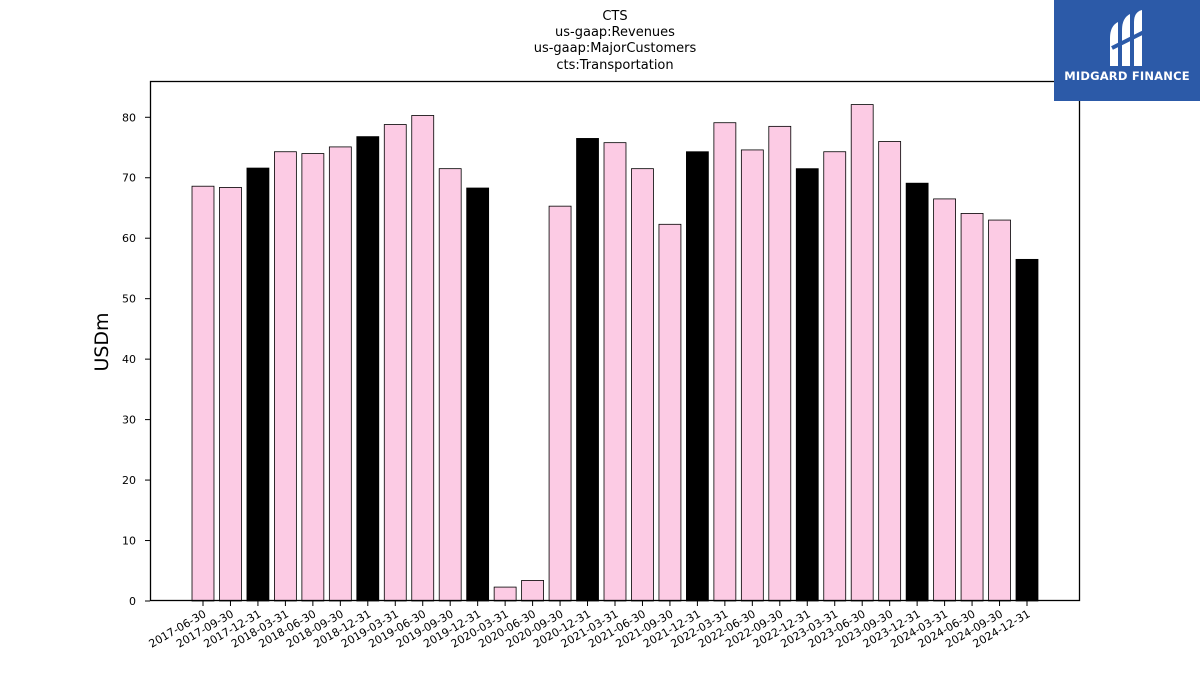 The image size is (1200, 675). What do you see at coordinates (132, 601) in the screenshot?
I see `y-tick-label: 0` at bounding box center [132, 601].